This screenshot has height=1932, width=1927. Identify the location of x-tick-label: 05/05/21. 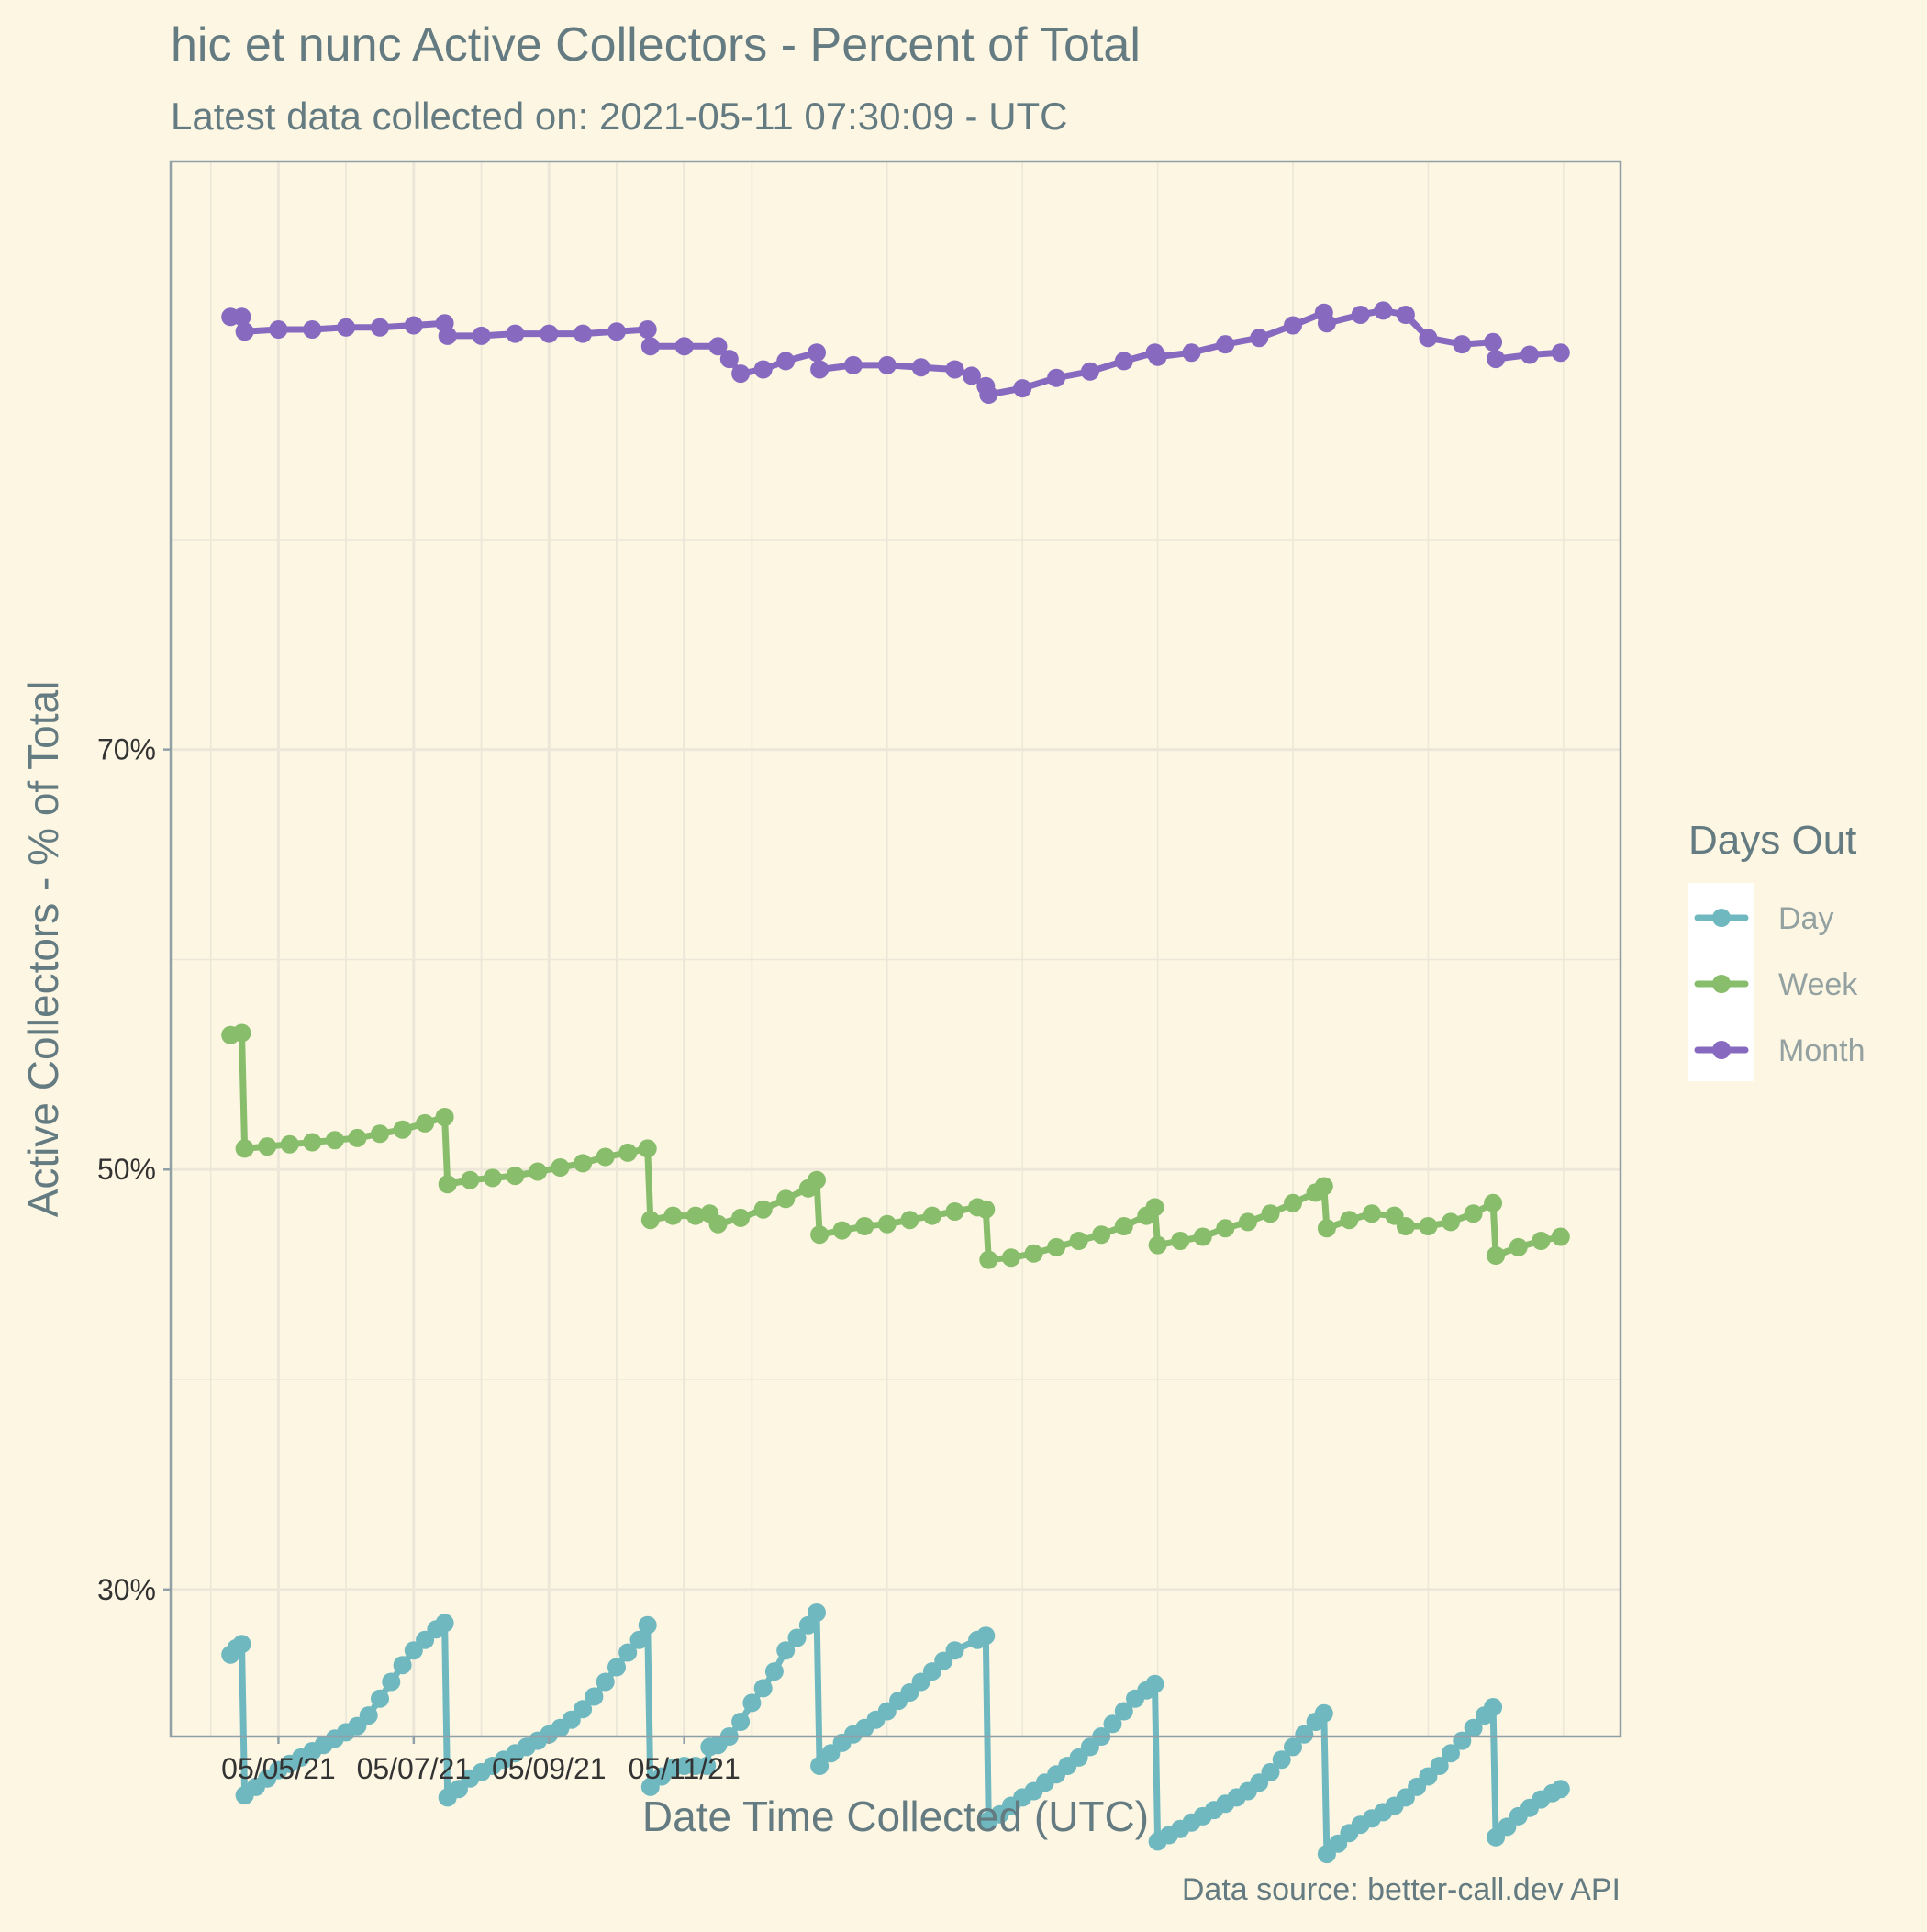
(278, 1768).